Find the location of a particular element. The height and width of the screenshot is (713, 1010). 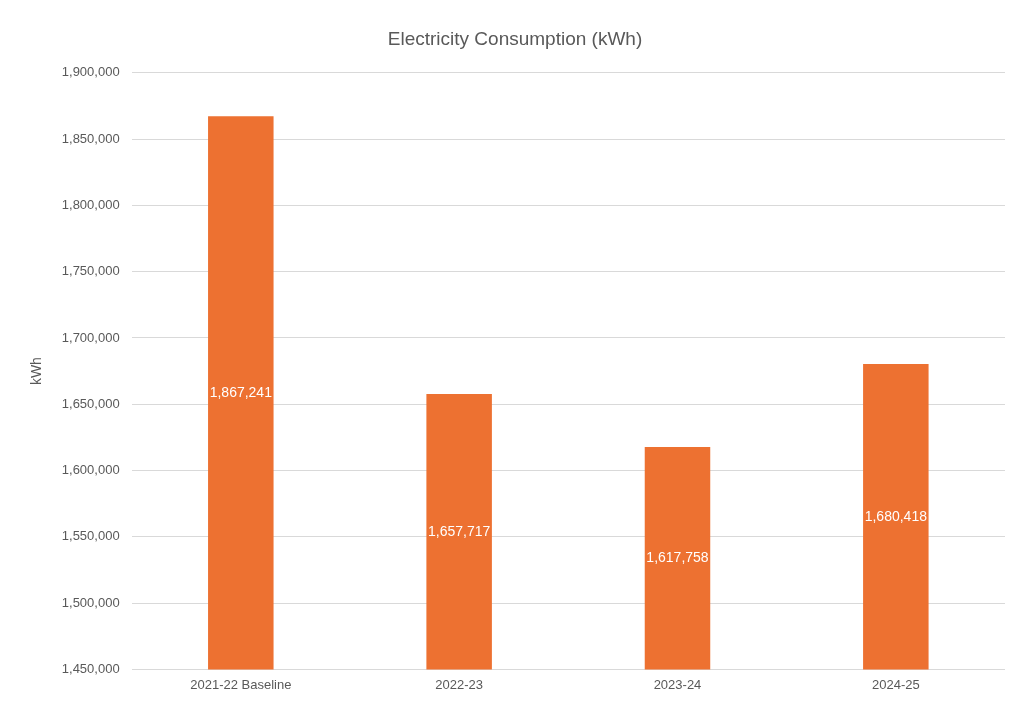

data-label: 1,680,418 is located at coordinates (896, 515).